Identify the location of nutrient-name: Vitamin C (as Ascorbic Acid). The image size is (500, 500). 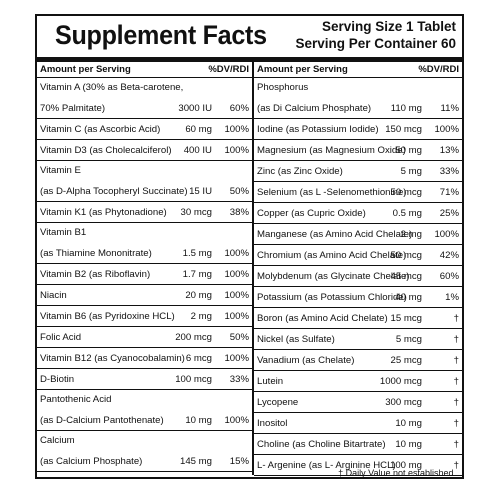
(100, 129).